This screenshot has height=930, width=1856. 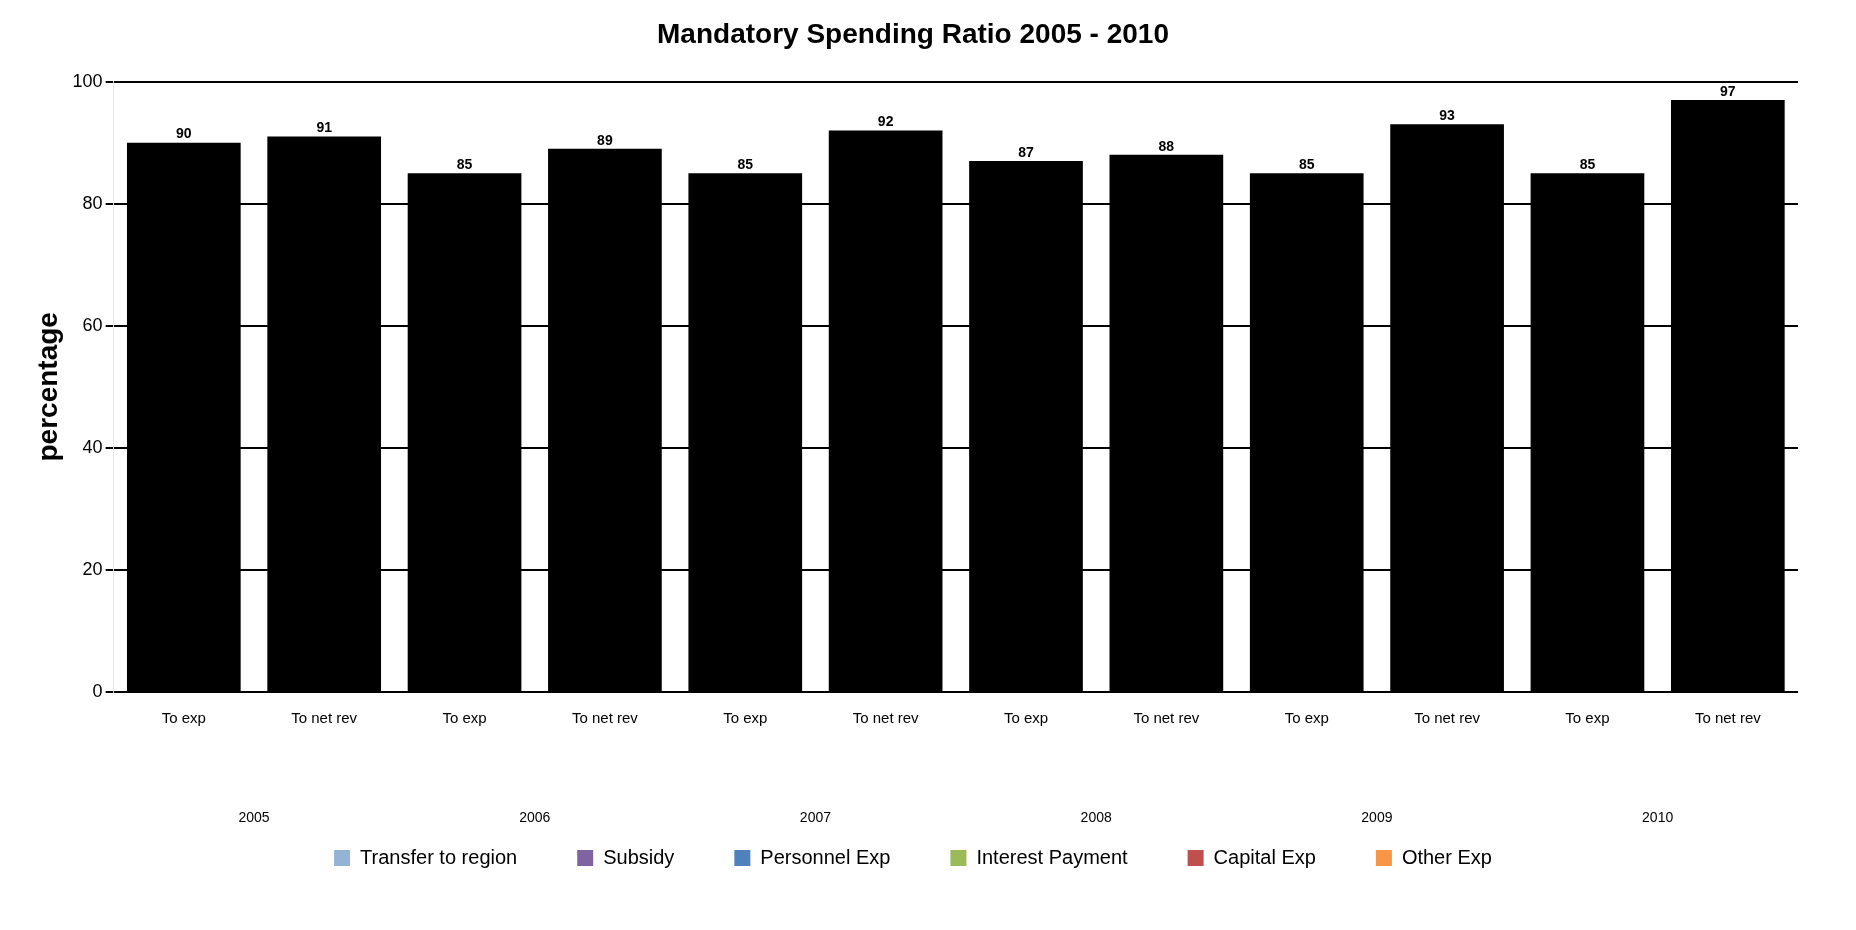 I want to click on data-label: 92, so click(x=885, y=121).